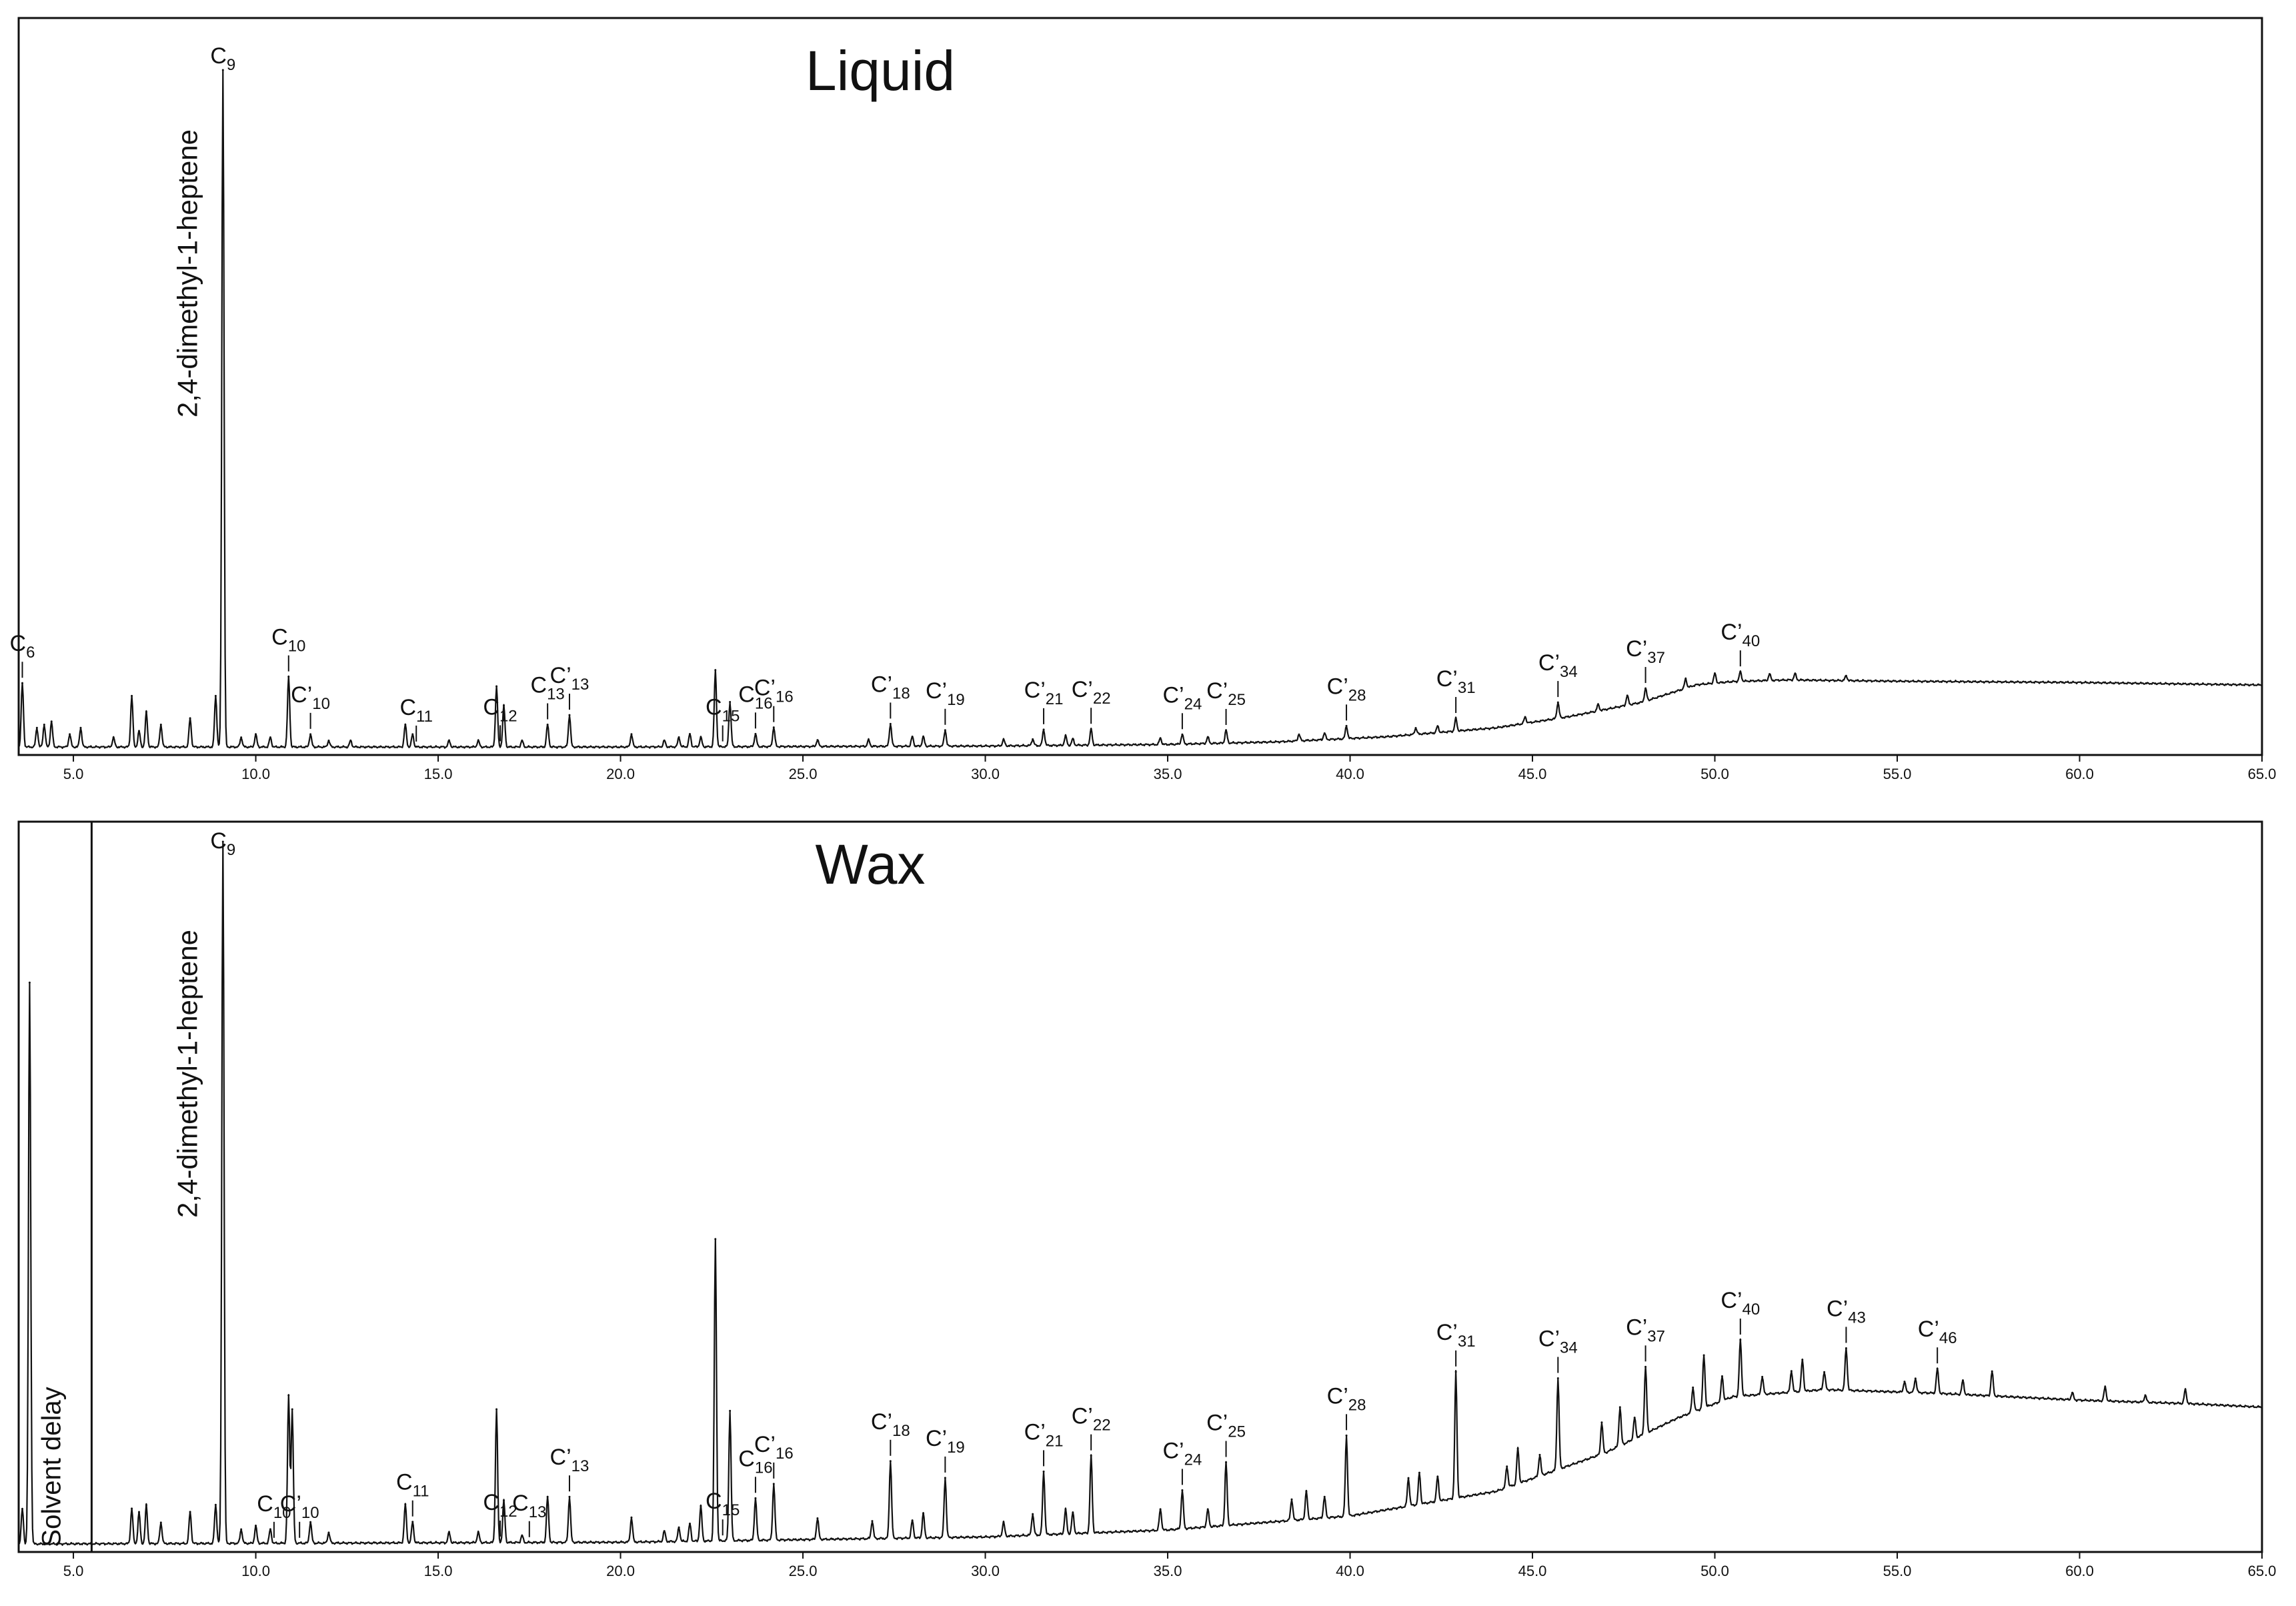  Describe the element at coordinates (415, 710) in the screenshot. I see `peak-label: C11` at that location.